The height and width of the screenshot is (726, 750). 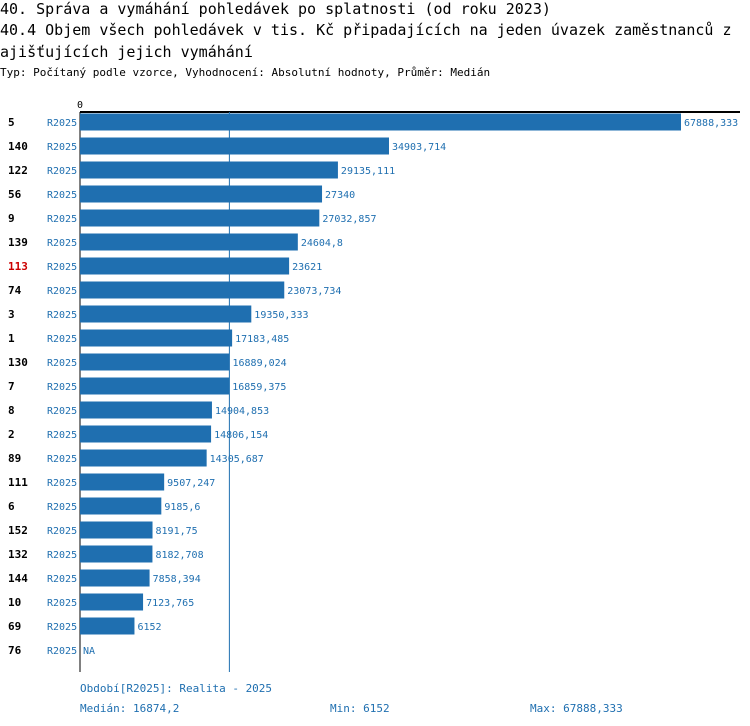 What do you see at coordinates (11, 506) in the screenshot?
I see `category-label: 6` at bounding box center [11, 506].